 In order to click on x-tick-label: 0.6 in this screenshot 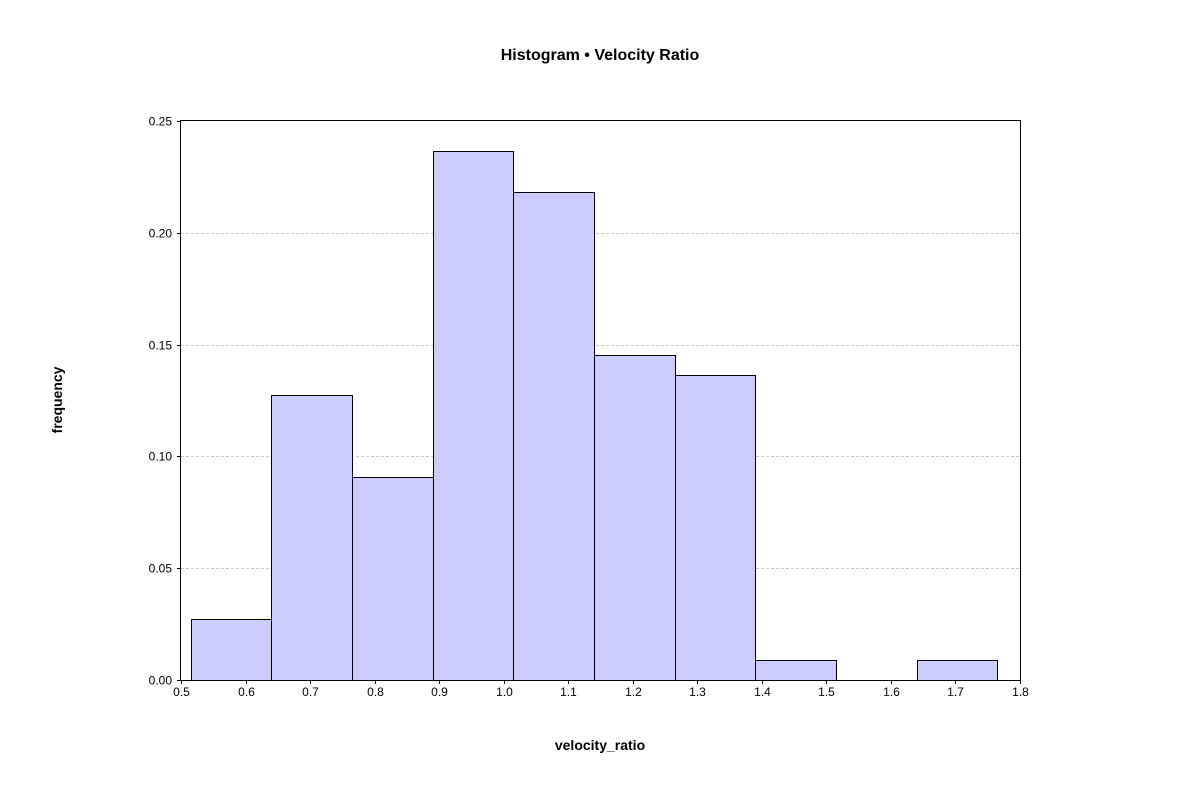, I will do `click(246, 692)`.